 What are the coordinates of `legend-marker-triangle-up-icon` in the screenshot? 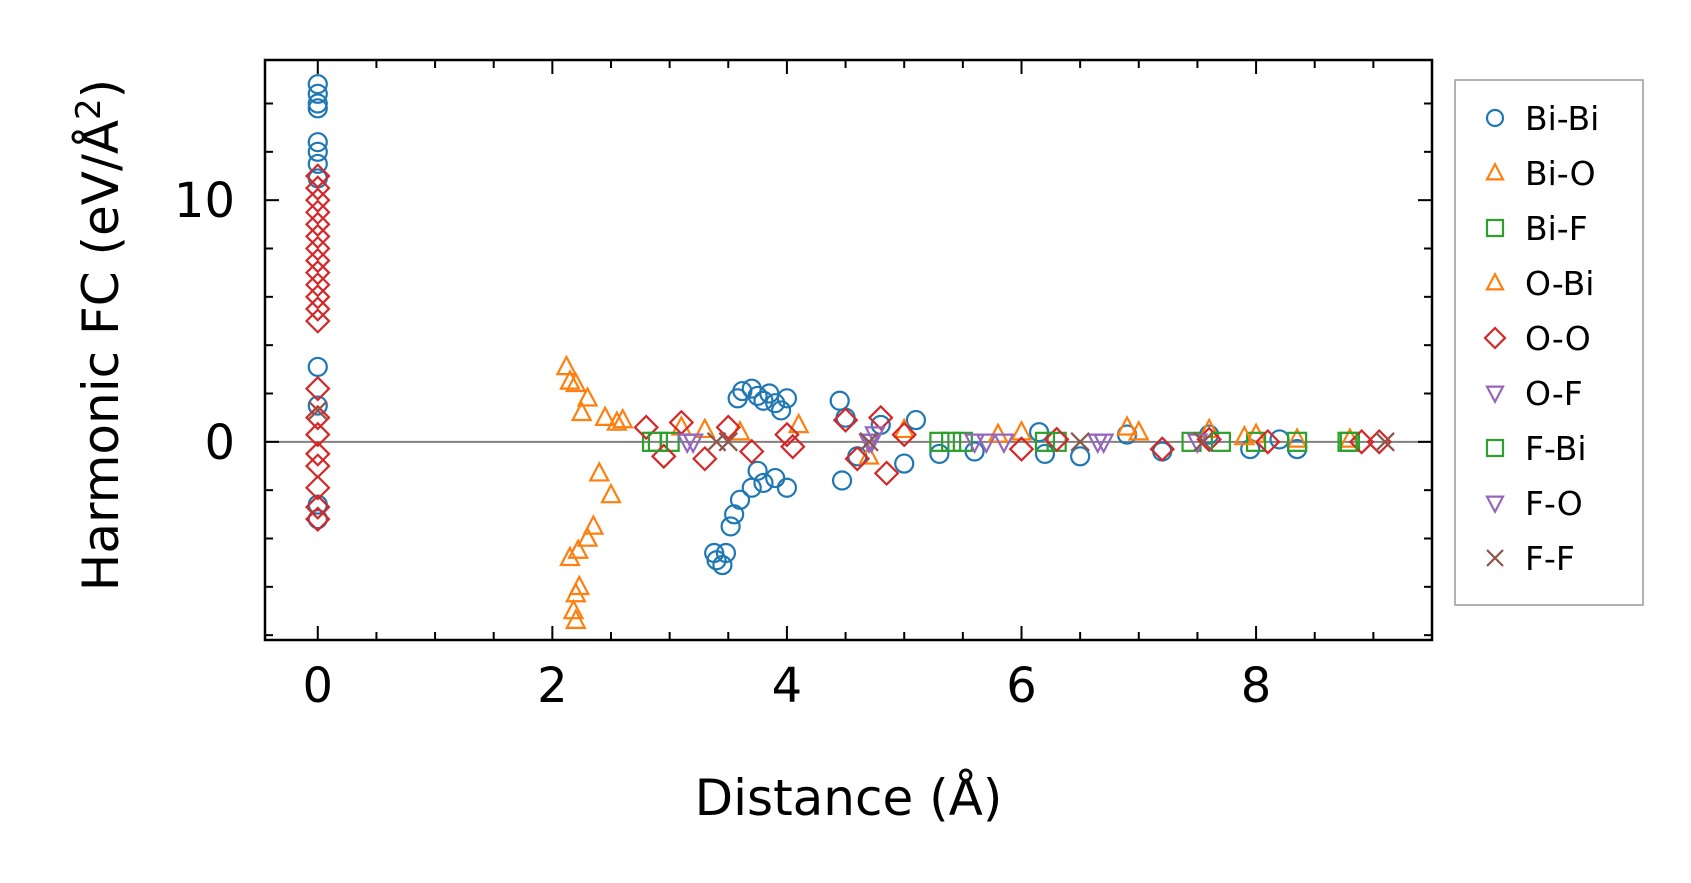 It's located at (1495, 171).